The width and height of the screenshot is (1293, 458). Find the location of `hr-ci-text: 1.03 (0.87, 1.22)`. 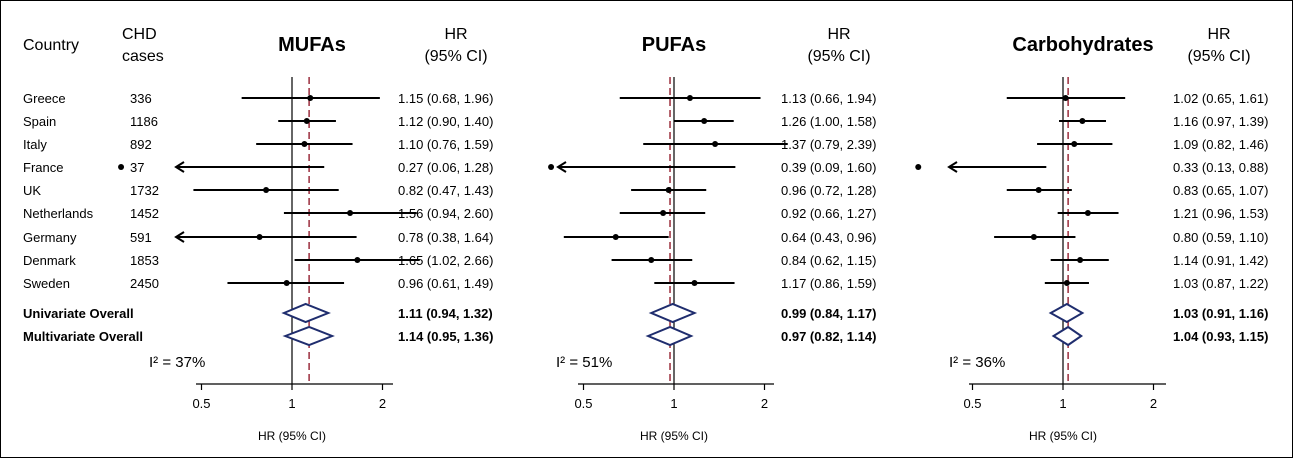

hr-ci-text: 1.03 (0.87, 1.22) is located at coordinates (1220, 283).